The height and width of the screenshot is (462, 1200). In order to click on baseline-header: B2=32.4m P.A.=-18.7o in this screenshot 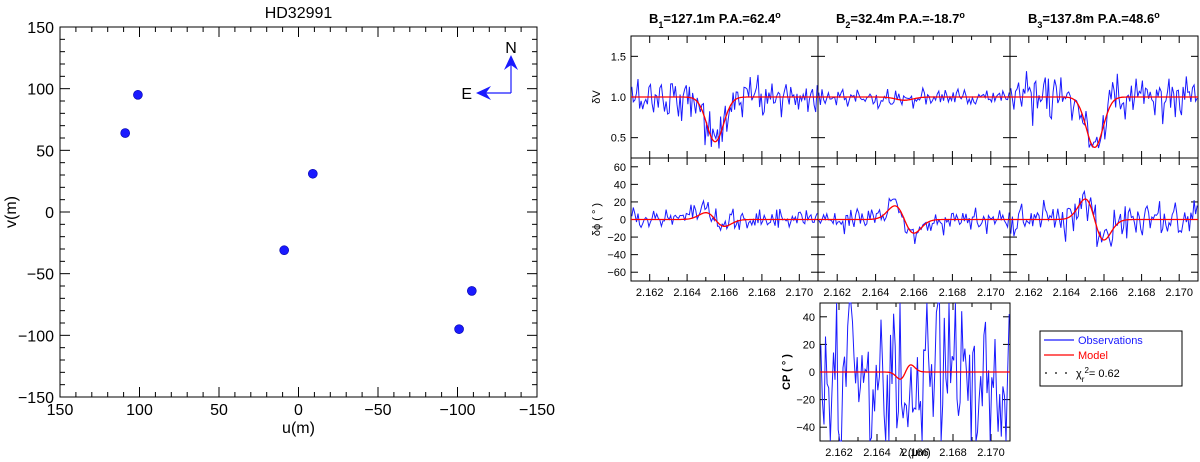, I will do `click(900, 20)`.